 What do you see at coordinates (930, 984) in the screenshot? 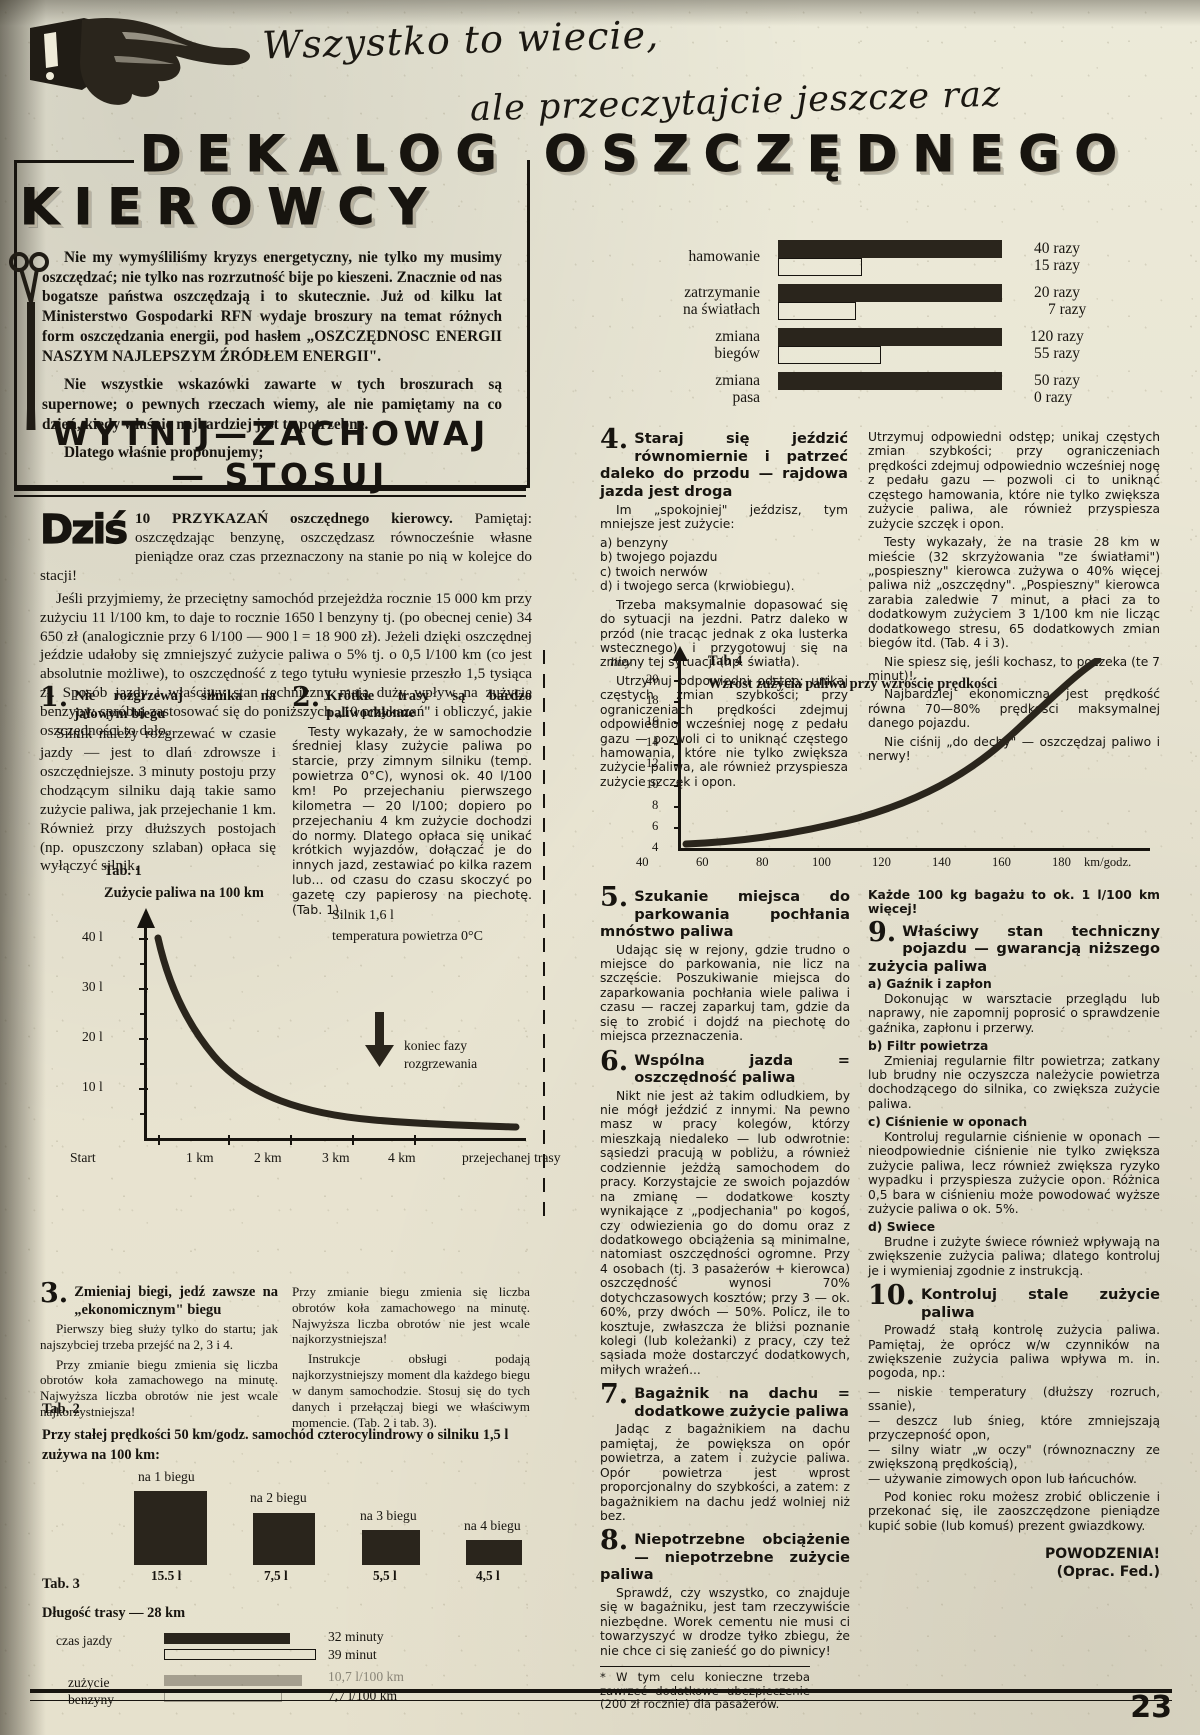
I see `item-9-sub-a: a) Gaźnik i zapłon` at bounding box center [930, 984].